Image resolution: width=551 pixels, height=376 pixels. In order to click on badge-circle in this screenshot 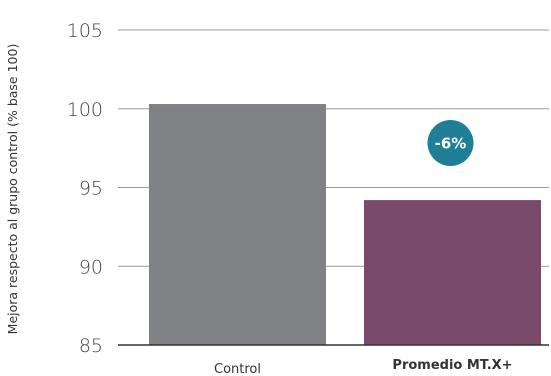, I will do `click(450, 143)`.